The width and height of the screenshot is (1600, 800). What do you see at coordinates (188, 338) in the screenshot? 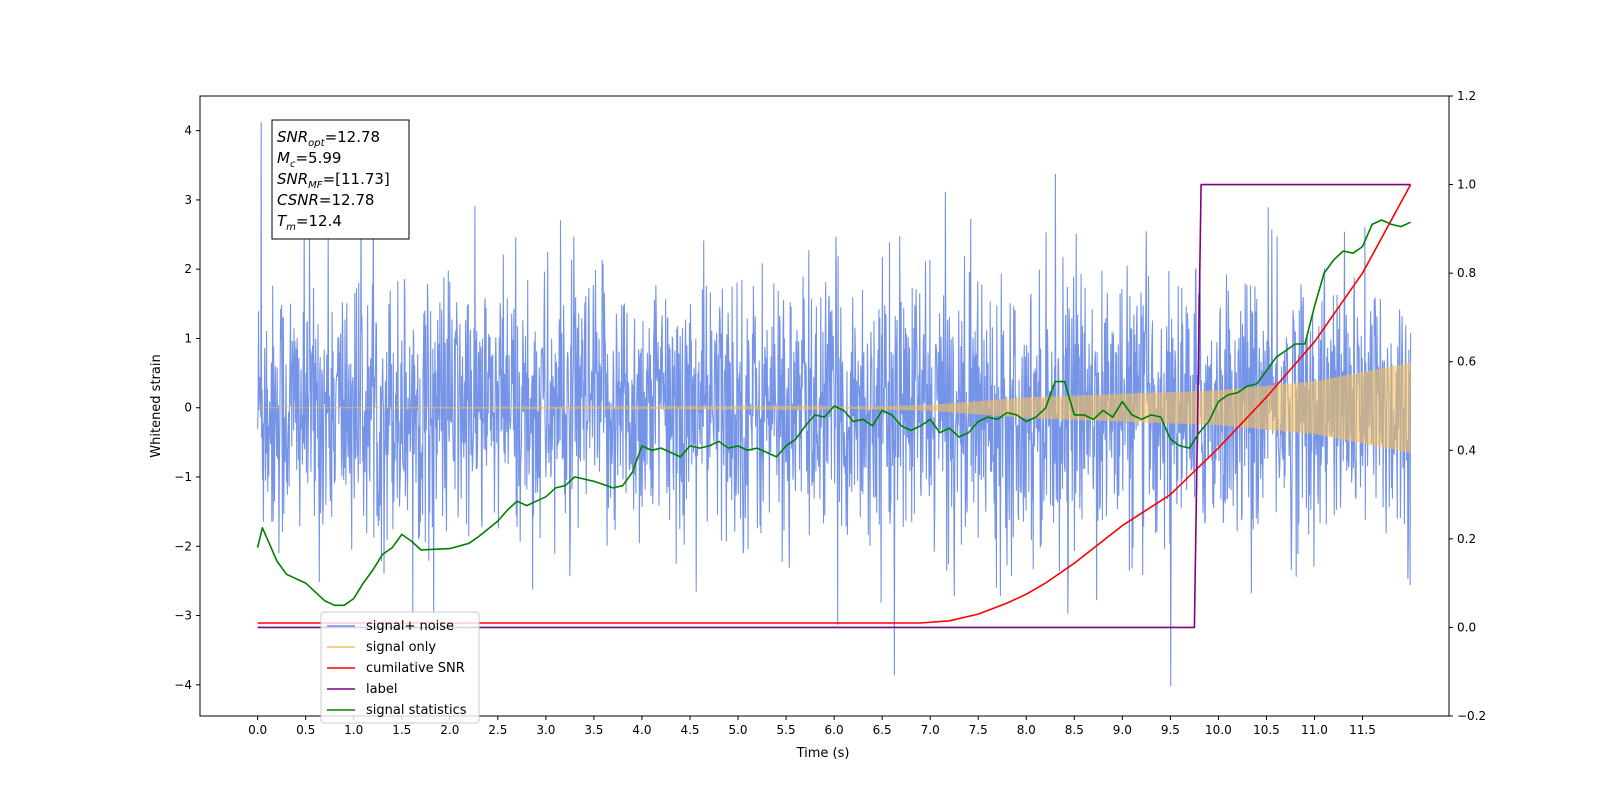
I see `y-left-tick-label: 1` at bounding box center [188, 338].